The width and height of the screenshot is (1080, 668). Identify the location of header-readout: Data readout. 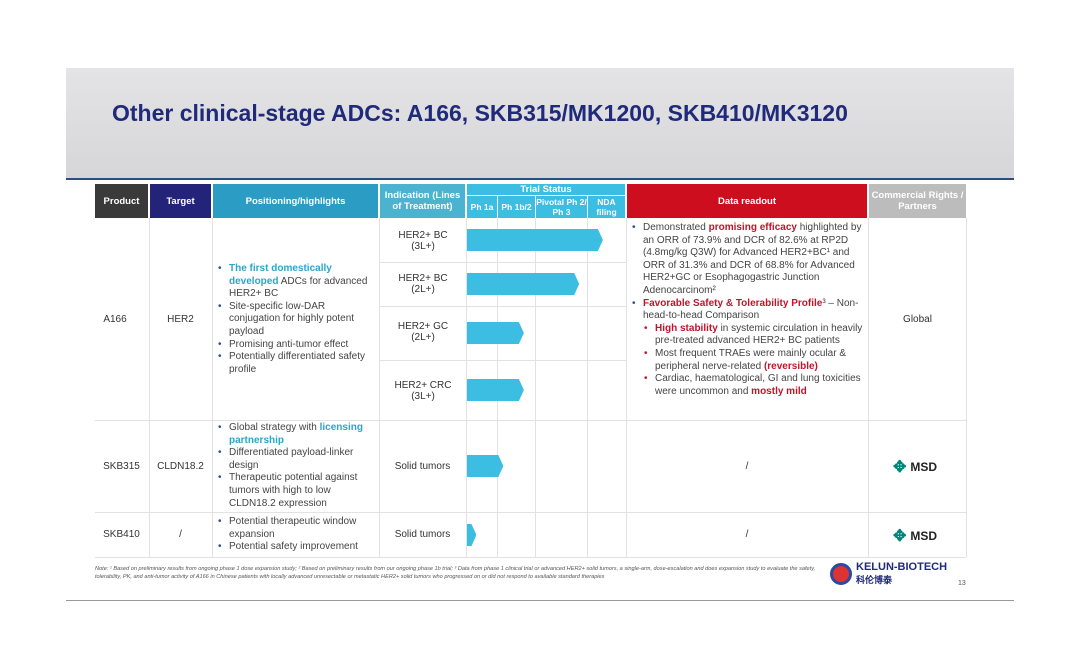
(747, 201).